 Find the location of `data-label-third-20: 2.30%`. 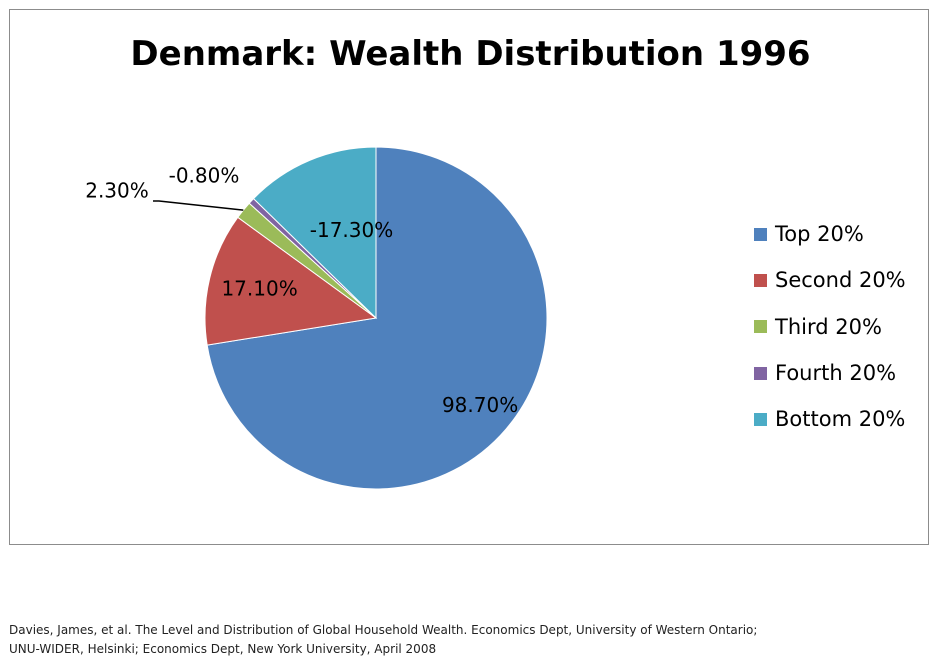

data-label-third-20: 2.30% is located at coordinates (117, 191).